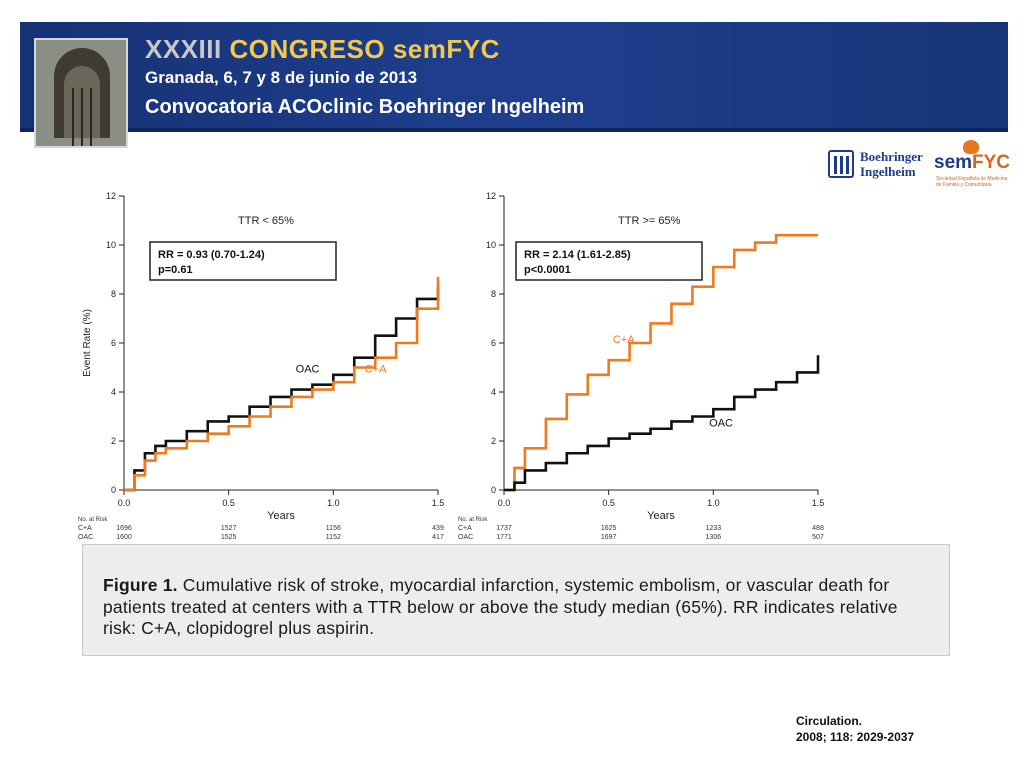 Image resolution: width=1024 pixels, height=768 pixels. What do you see at coordinates (971, 147) in the screenshot?
I see `semfyc-emblem-icon` at bounding box center [971, 147].